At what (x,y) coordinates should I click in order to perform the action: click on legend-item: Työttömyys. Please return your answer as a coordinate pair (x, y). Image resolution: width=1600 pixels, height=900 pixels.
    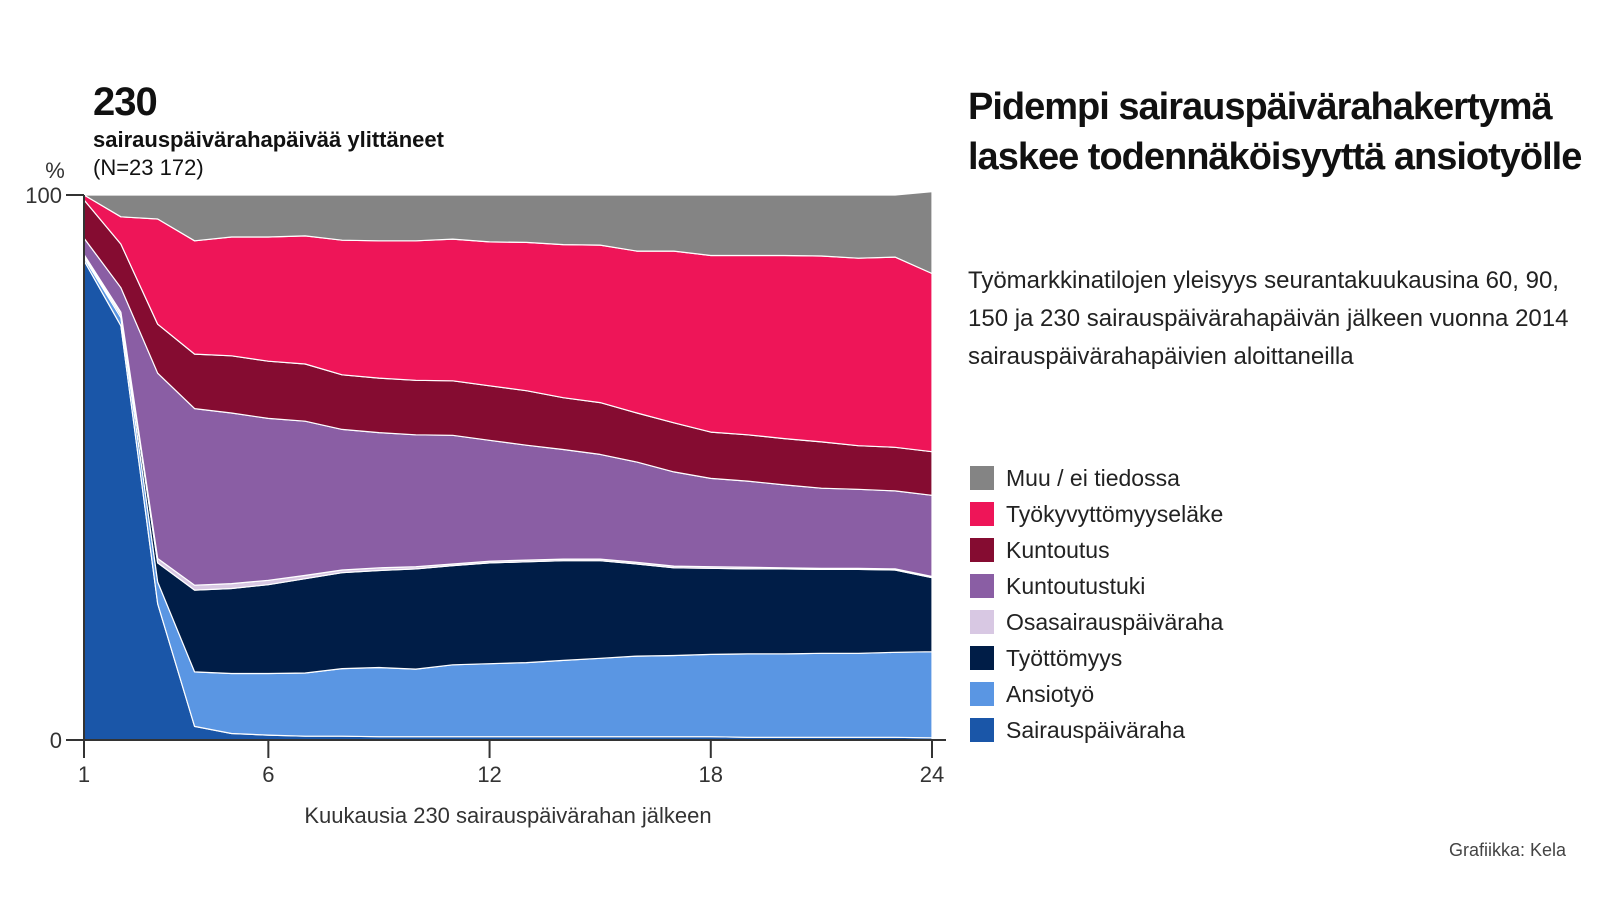
    Looking at the image, I should click on (1096, 658).